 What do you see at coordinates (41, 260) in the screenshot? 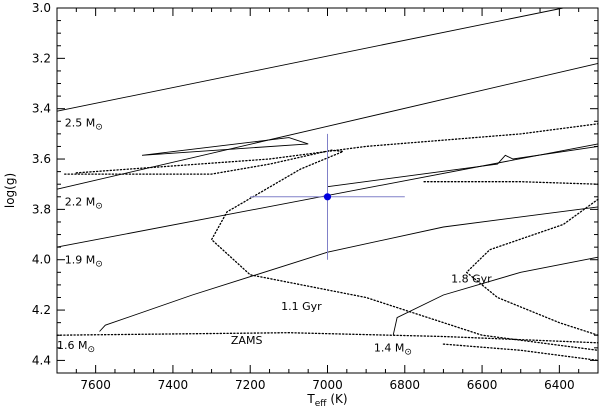
I see `y-tick-label: 4.0` at bounding box center [41, 260].